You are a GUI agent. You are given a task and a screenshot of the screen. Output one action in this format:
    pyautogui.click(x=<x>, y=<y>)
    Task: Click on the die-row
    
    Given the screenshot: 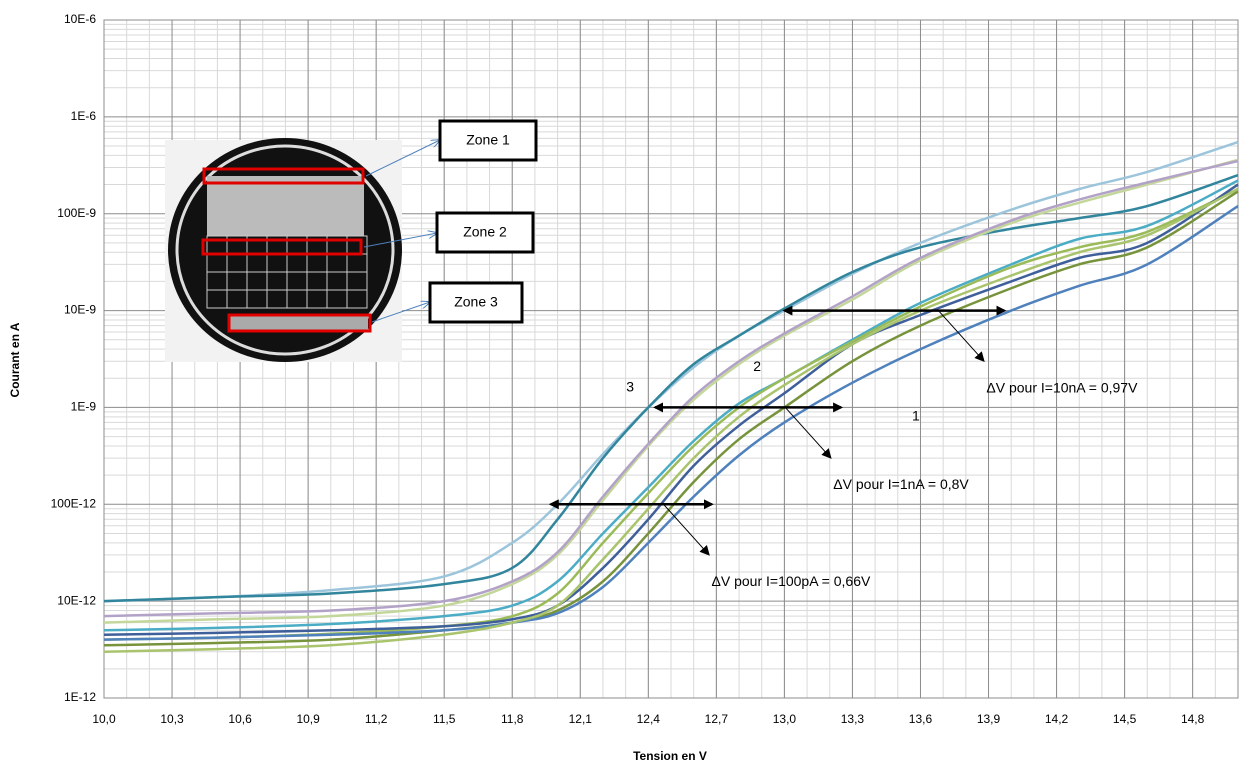 What is the action you would take?
    pyautogui.click(x=299, y=323)
    